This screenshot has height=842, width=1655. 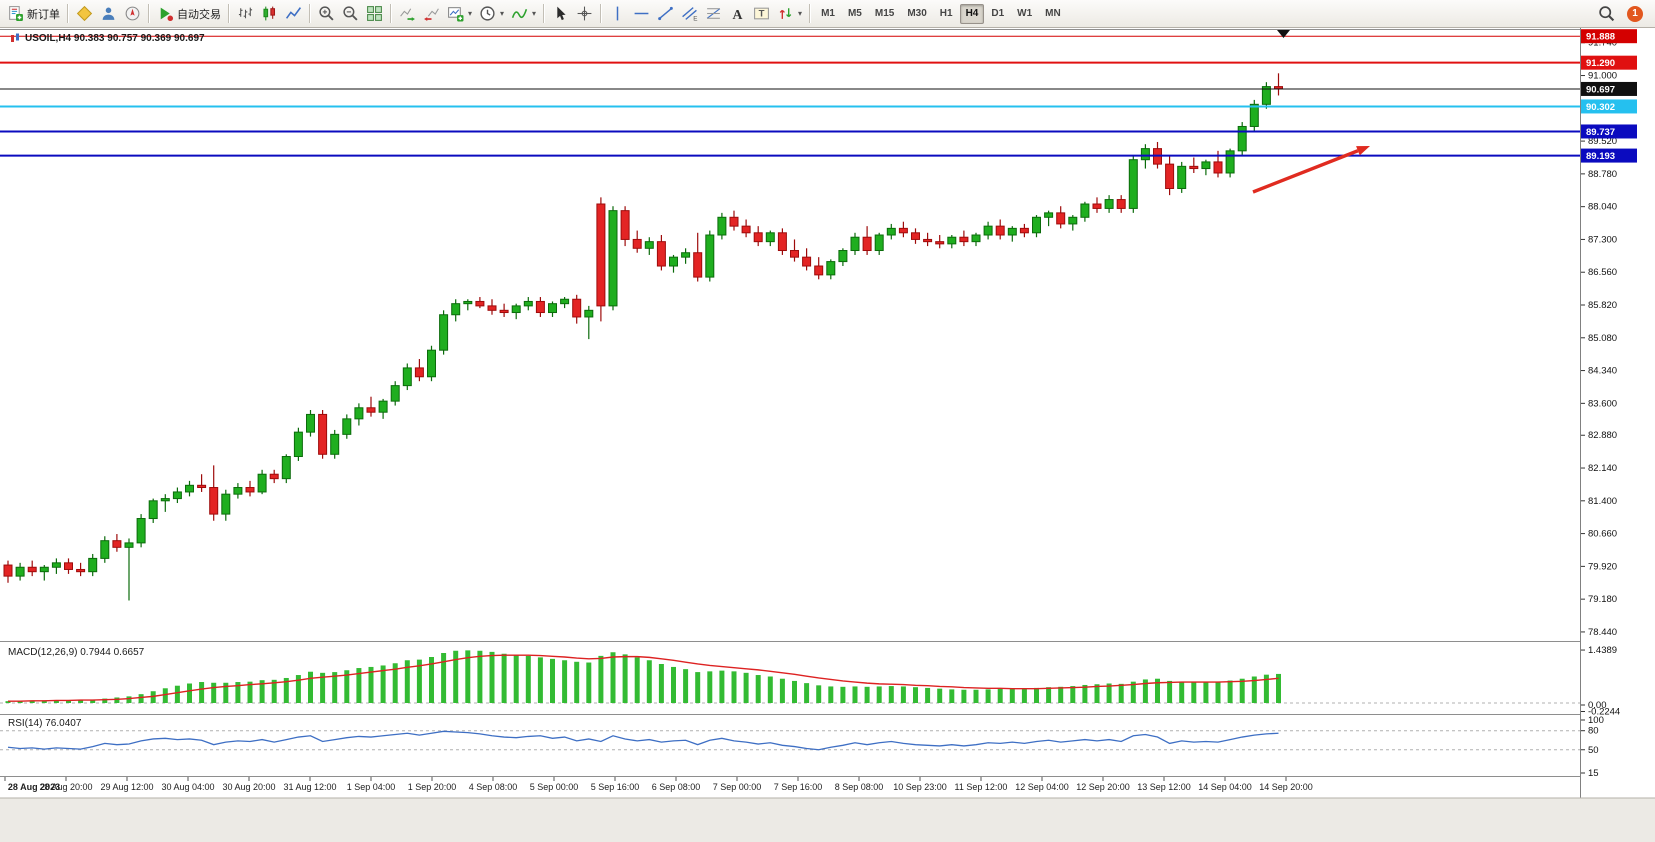 What do you see at coordinates (998, 13) in the screenshot?
I see `timeframe-D1: D1` at bounding box center [998, 13].